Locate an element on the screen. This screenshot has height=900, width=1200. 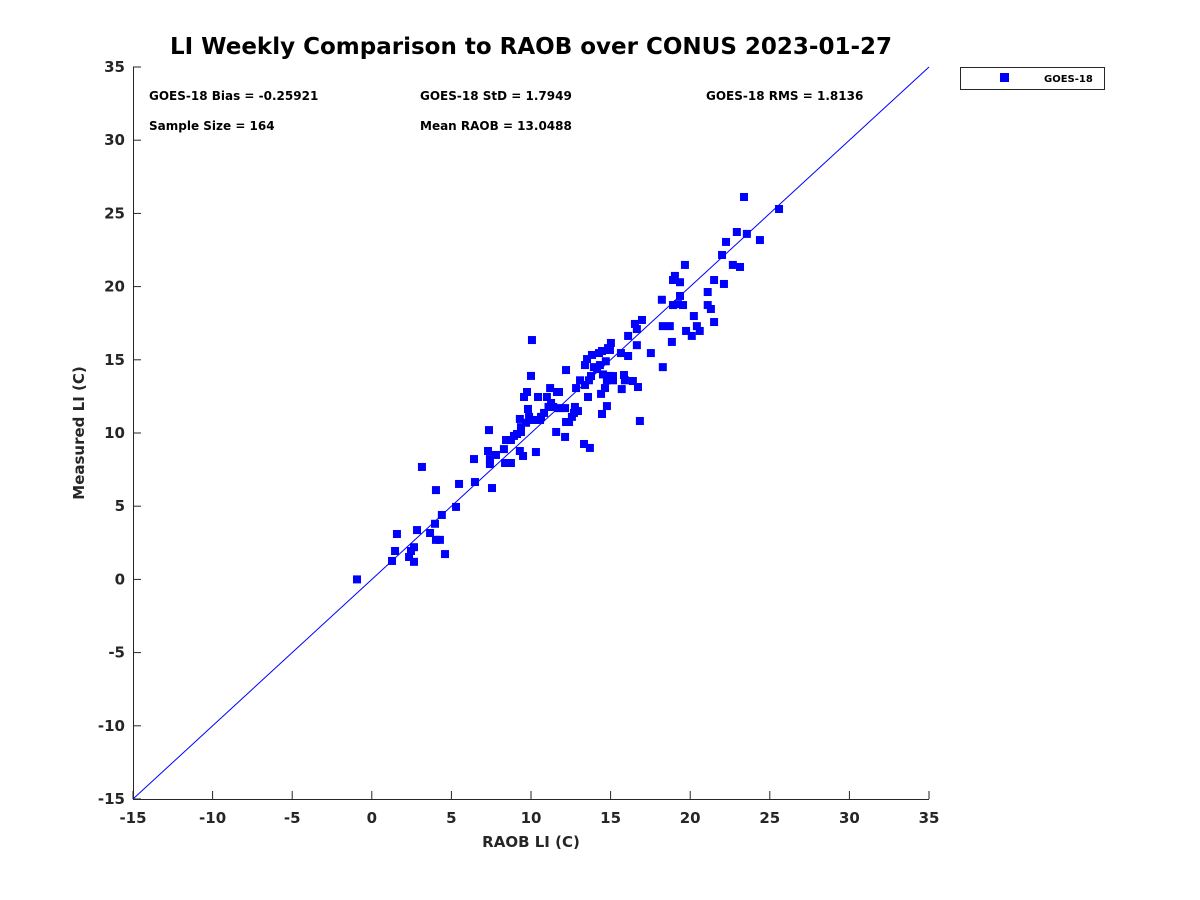
x-tick-label: 25 is located at coordinates (769, 818).